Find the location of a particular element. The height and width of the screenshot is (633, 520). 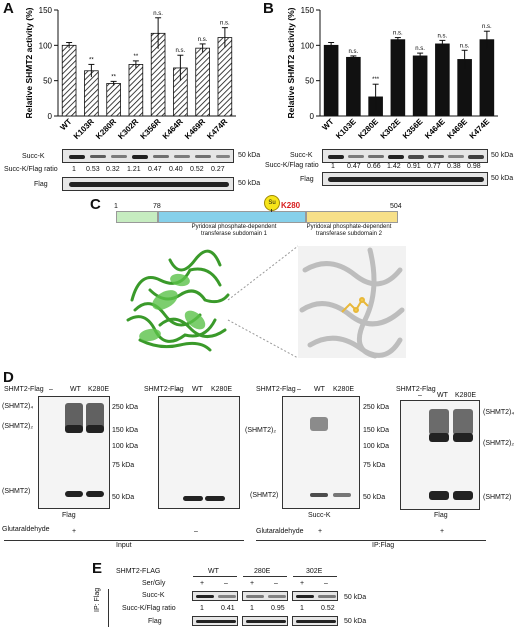

x-tick-label: K302R is located at coordinates (128, 129).